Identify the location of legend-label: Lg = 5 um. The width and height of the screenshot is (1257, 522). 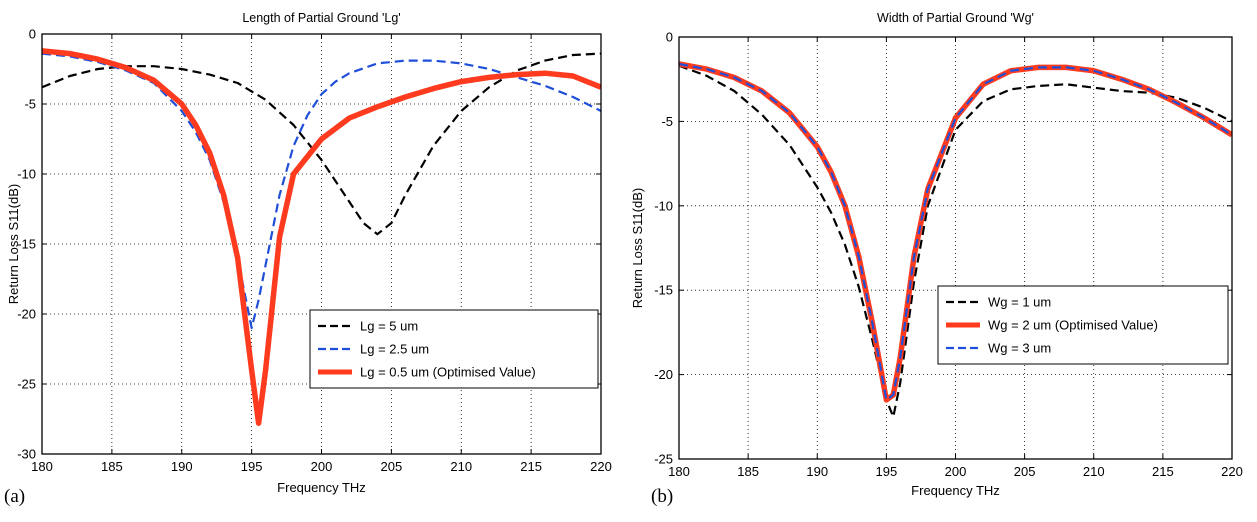
(389, 326).